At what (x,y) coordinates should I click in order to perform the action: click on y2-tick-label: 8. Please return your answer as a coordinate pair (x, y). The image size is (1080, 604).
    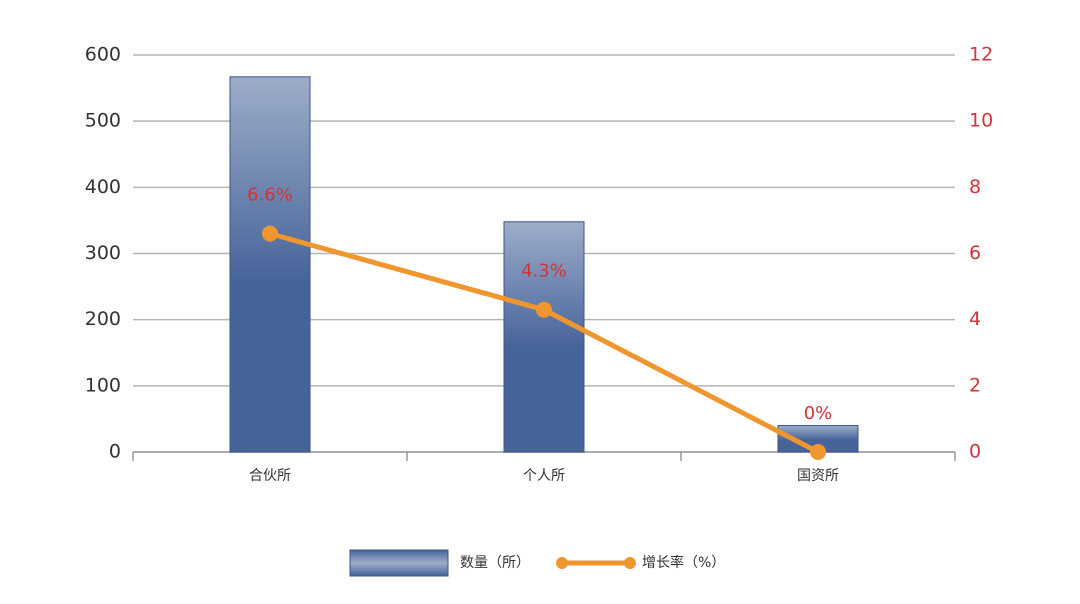
    Looking at the image, I should click on (975, 187).